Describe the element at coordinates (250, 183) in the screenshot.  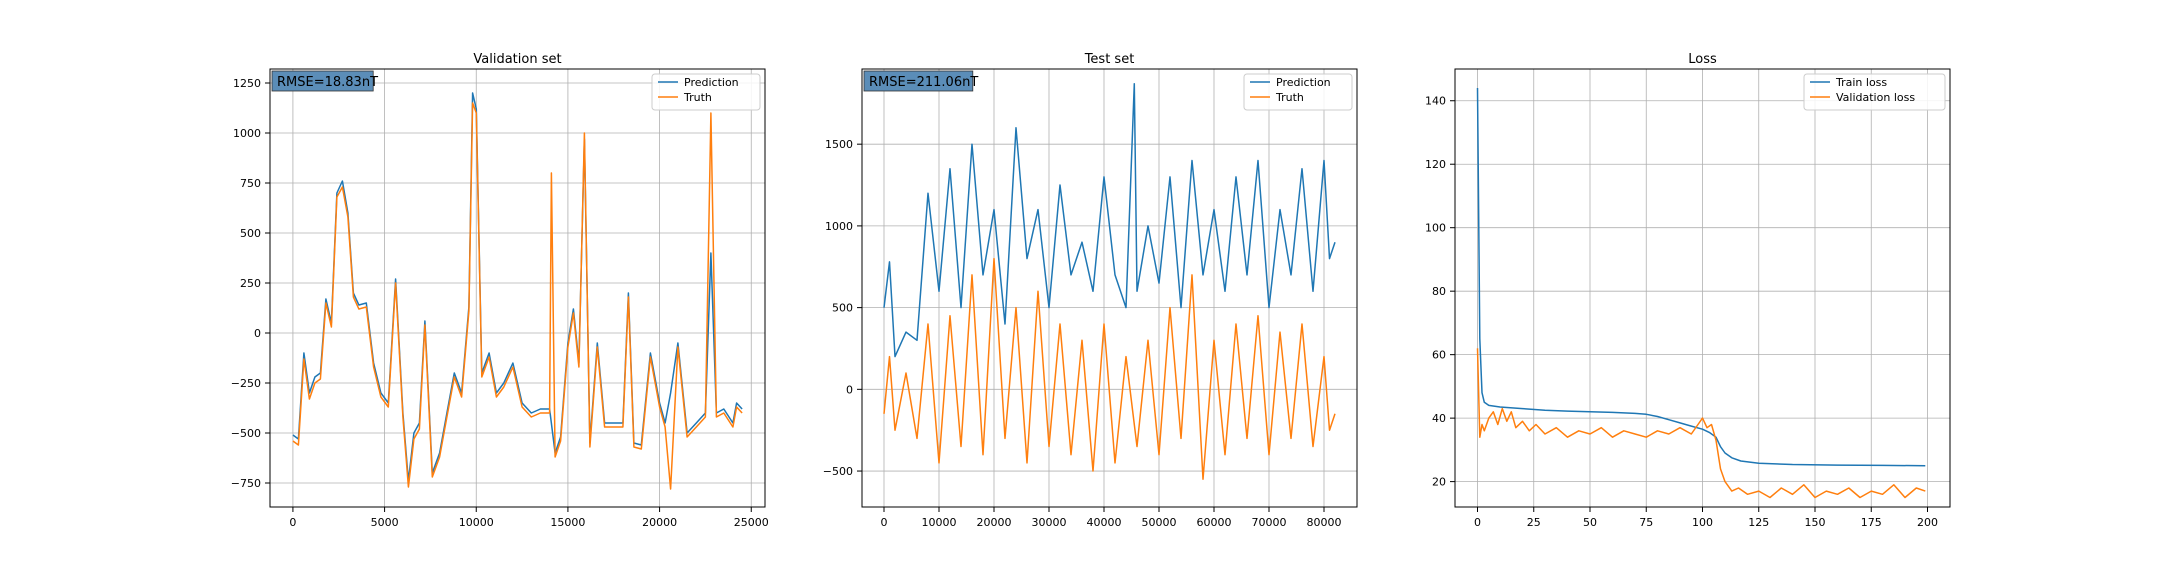
I see `y-tick-label: 750` at that location.